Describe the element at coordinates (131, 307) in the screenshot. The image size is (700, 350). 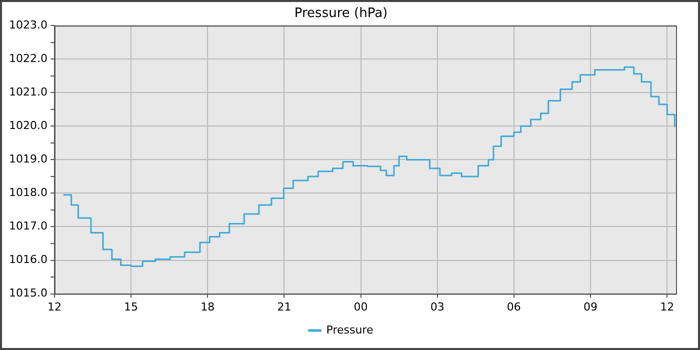
I see `x-tick-label: 15` at that location.